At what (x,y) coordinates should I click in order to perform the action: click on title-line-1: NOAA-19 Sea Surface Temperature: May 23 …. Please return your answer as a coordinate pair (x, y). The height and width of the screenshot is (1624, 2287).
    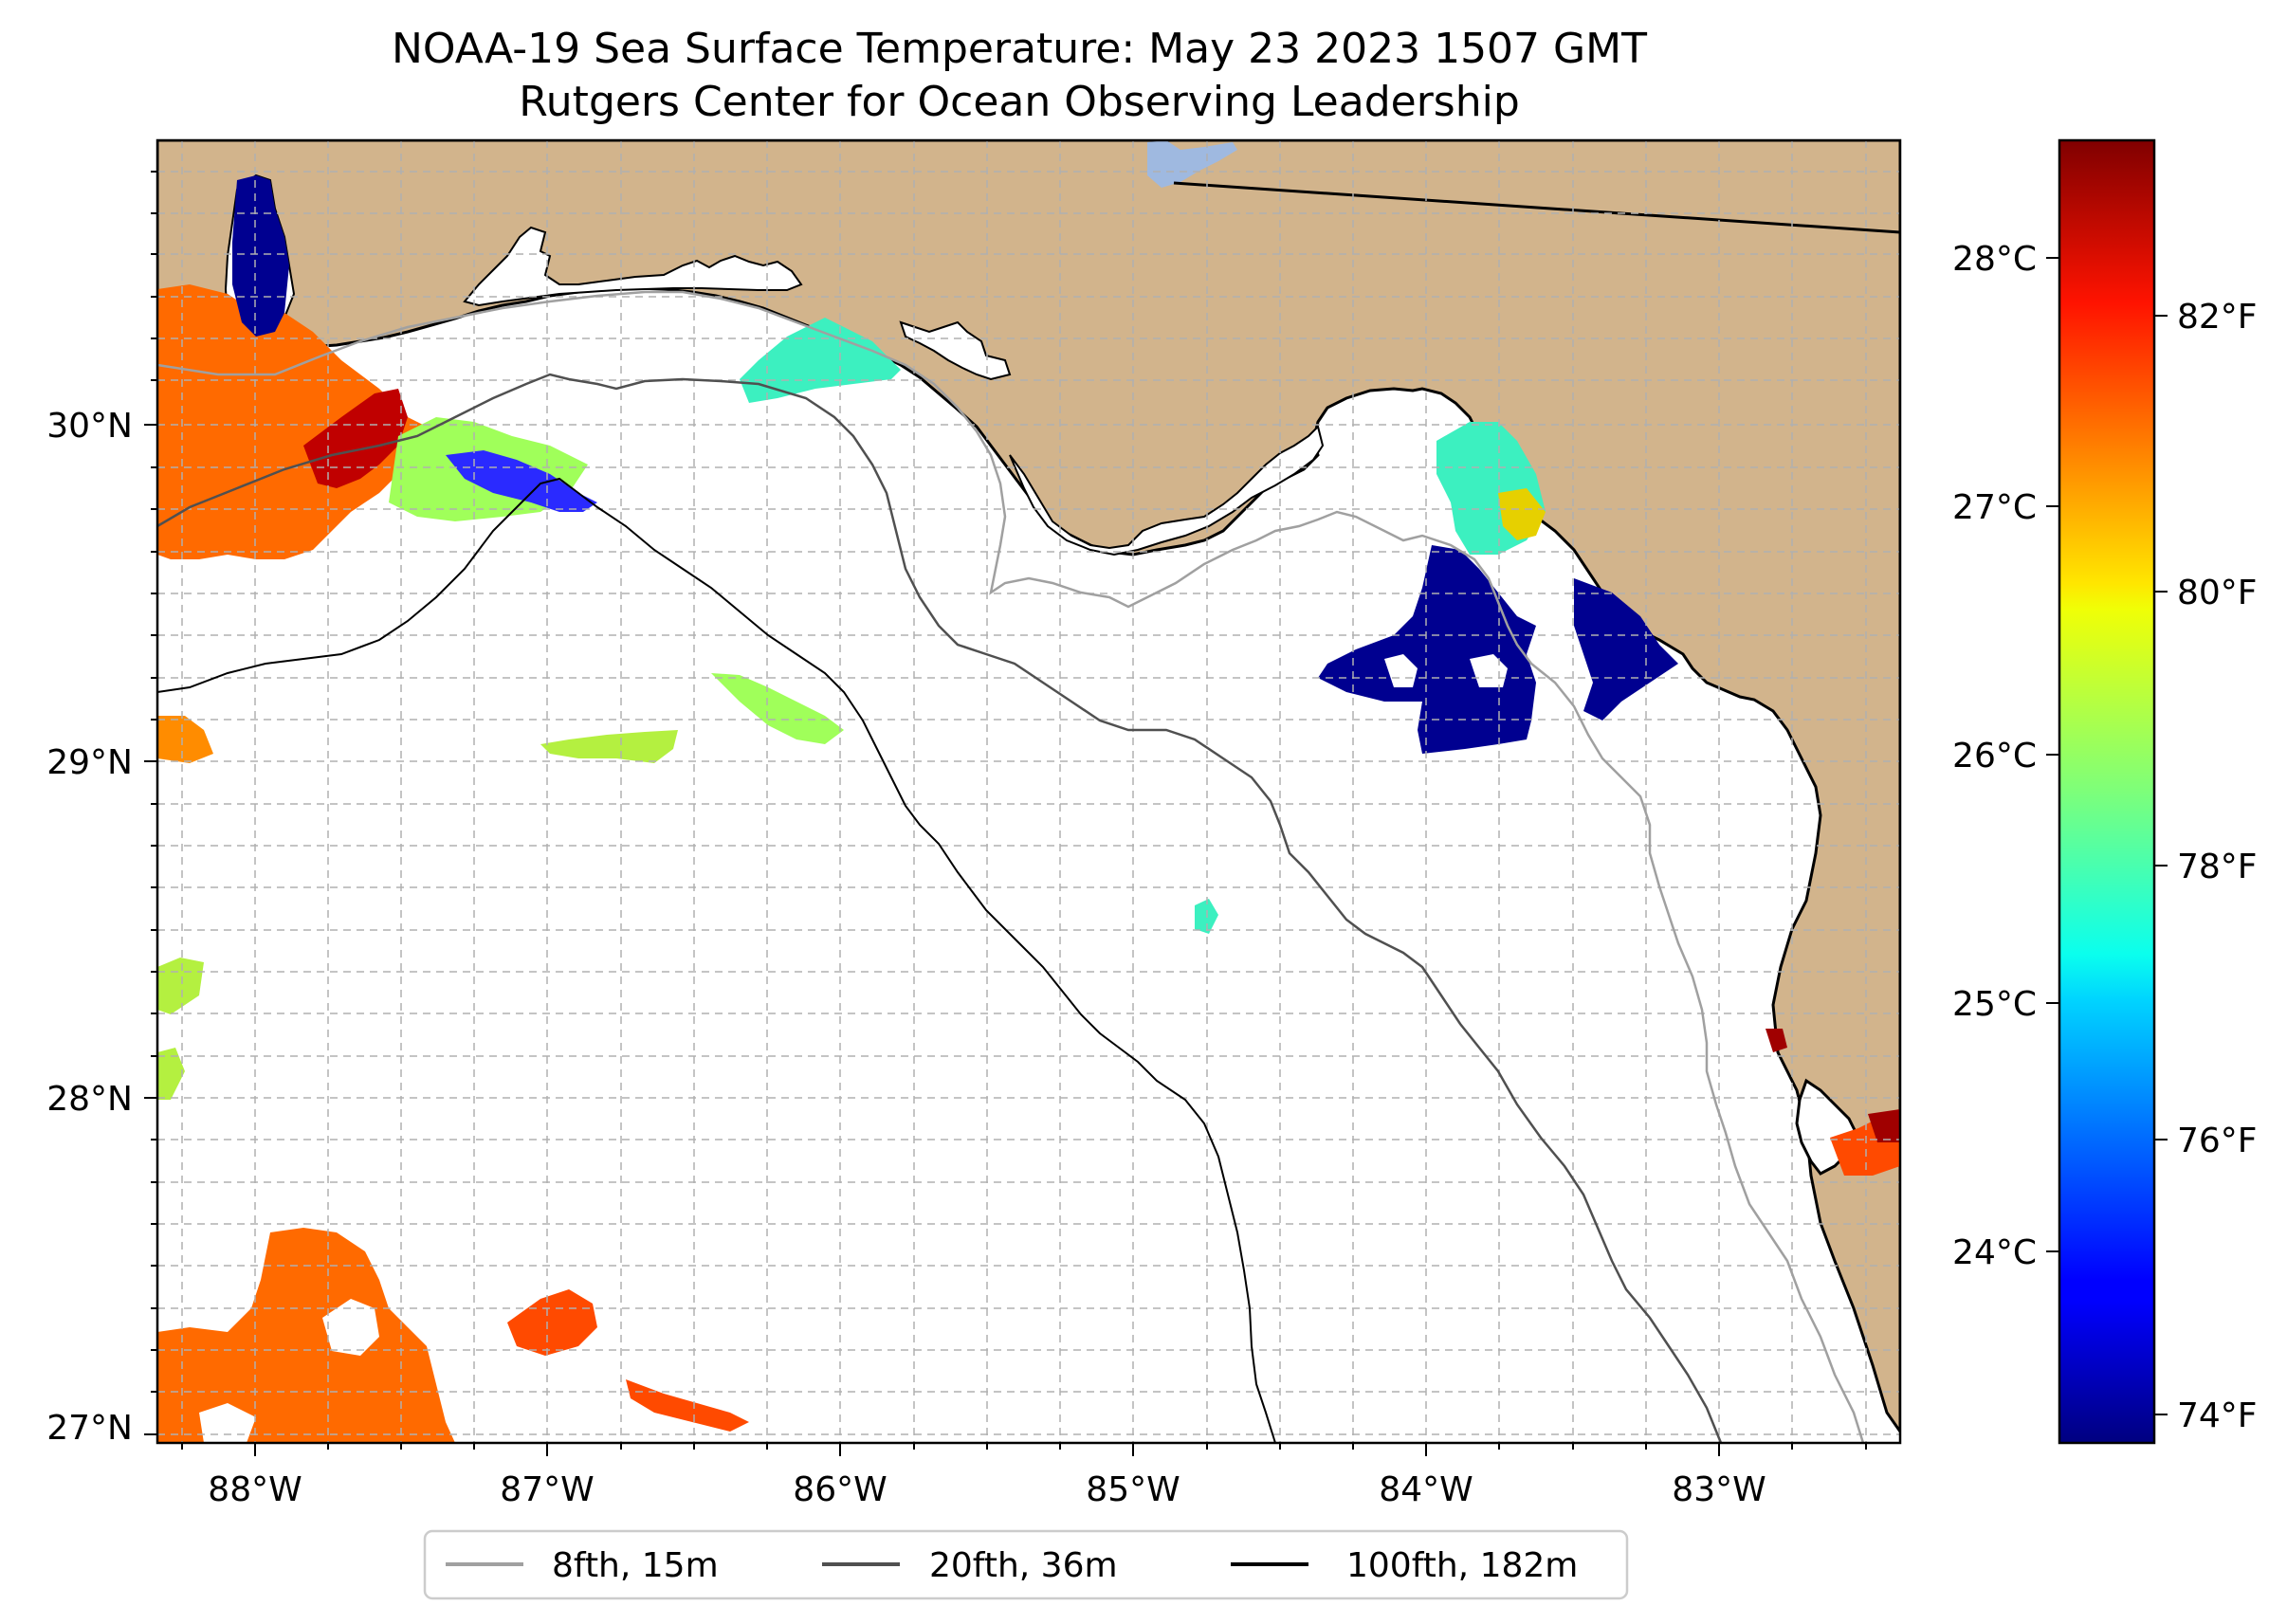
    Looking at the image, I should click on (1019, 49).